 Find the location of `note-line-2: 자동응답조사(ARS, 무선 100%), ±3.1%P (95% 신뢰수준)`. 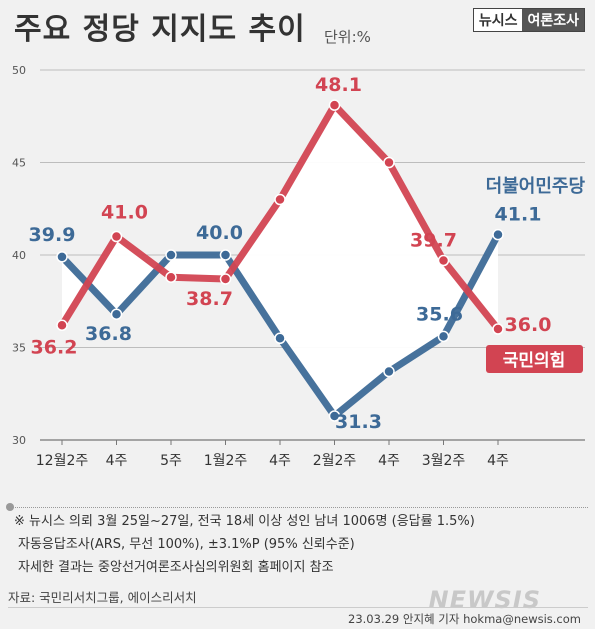

note-line-2: 자동응답조사(ARS, 무선 100%), ±3.1%P (95% 신뢰수준) is located at coordinates (186, 544).